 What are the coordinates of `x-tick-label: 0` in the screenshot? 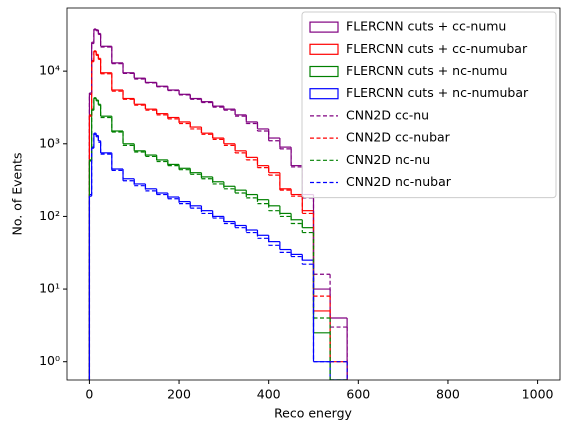 It's located at (89, 394).